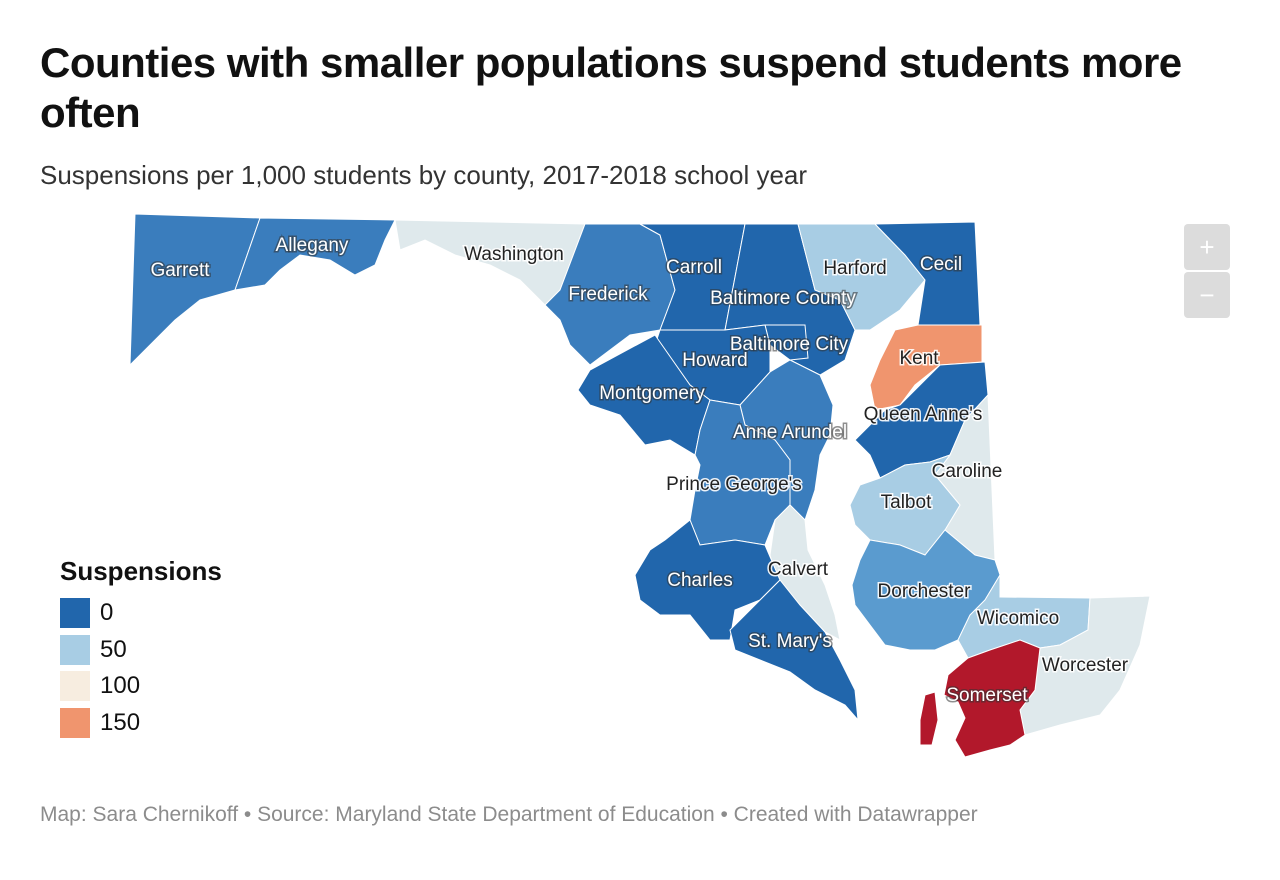  Describe the element at coordinates (987, 695) in the screenshot. I see `label-somerset: Somerset` at that location.